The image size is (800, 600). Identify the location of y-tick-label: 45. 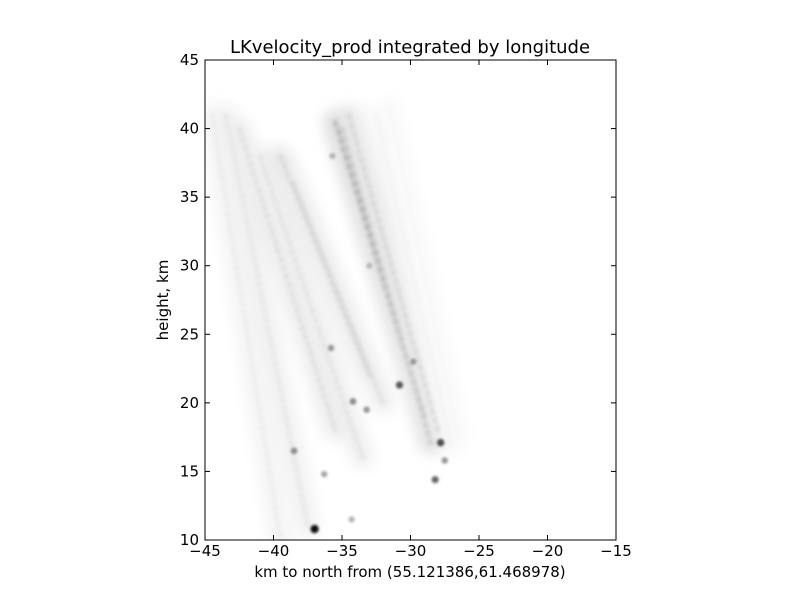
(189, 60).